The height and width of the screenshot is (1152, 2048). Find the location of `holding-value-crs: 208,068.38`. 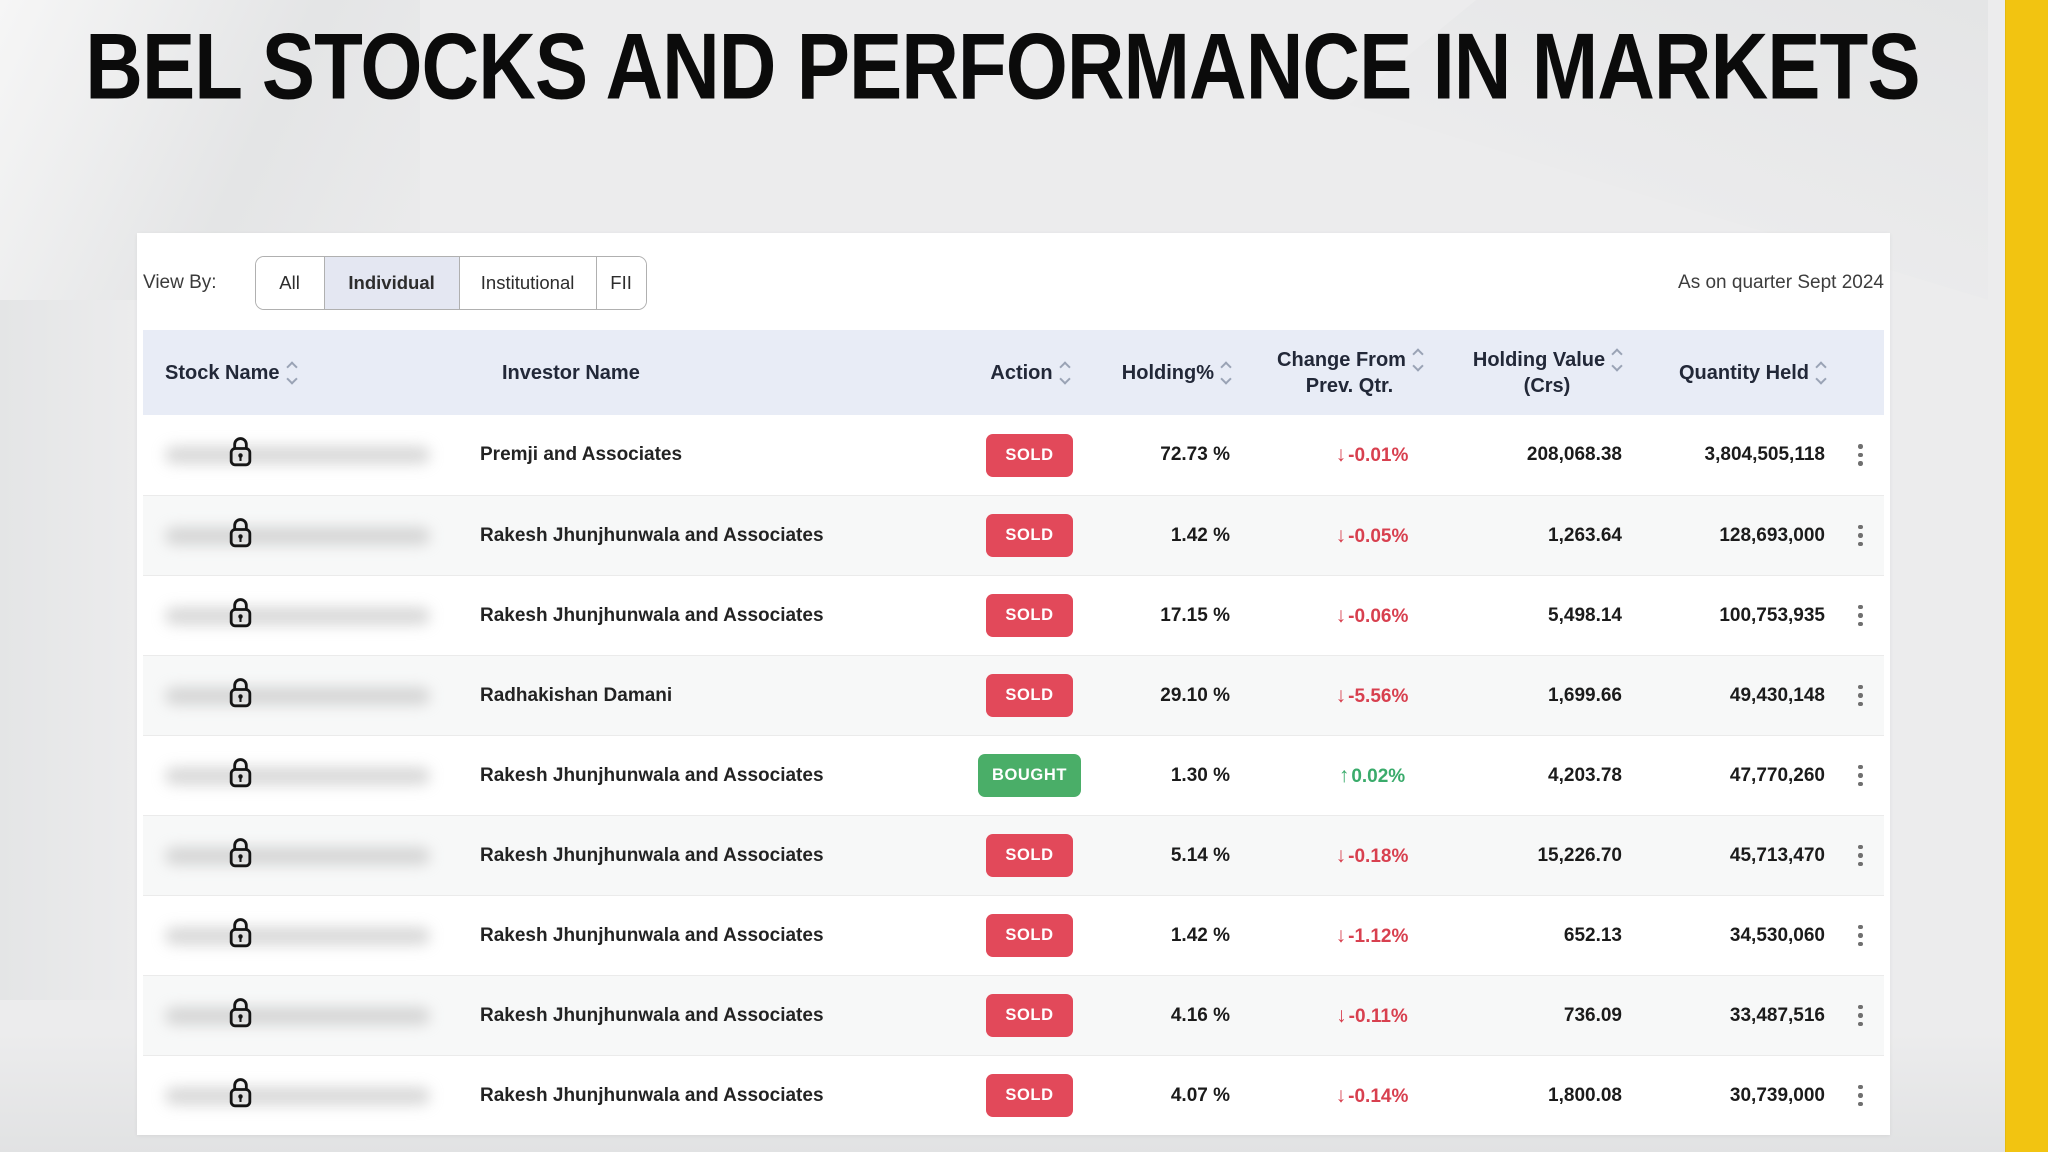

holding-value-crs: 208,068.38 is located at coordinates (1574, 454).